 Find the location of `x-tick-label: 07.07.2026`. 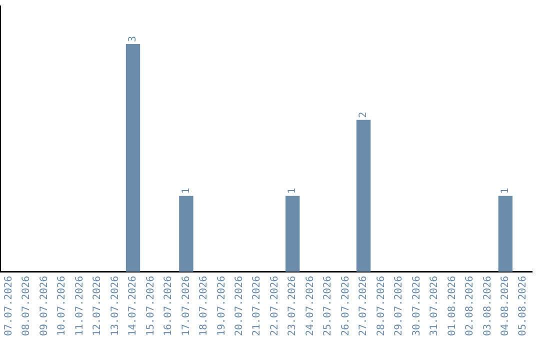

x-tick-label: 07.07.2026 is located at coordinates (8, 306).